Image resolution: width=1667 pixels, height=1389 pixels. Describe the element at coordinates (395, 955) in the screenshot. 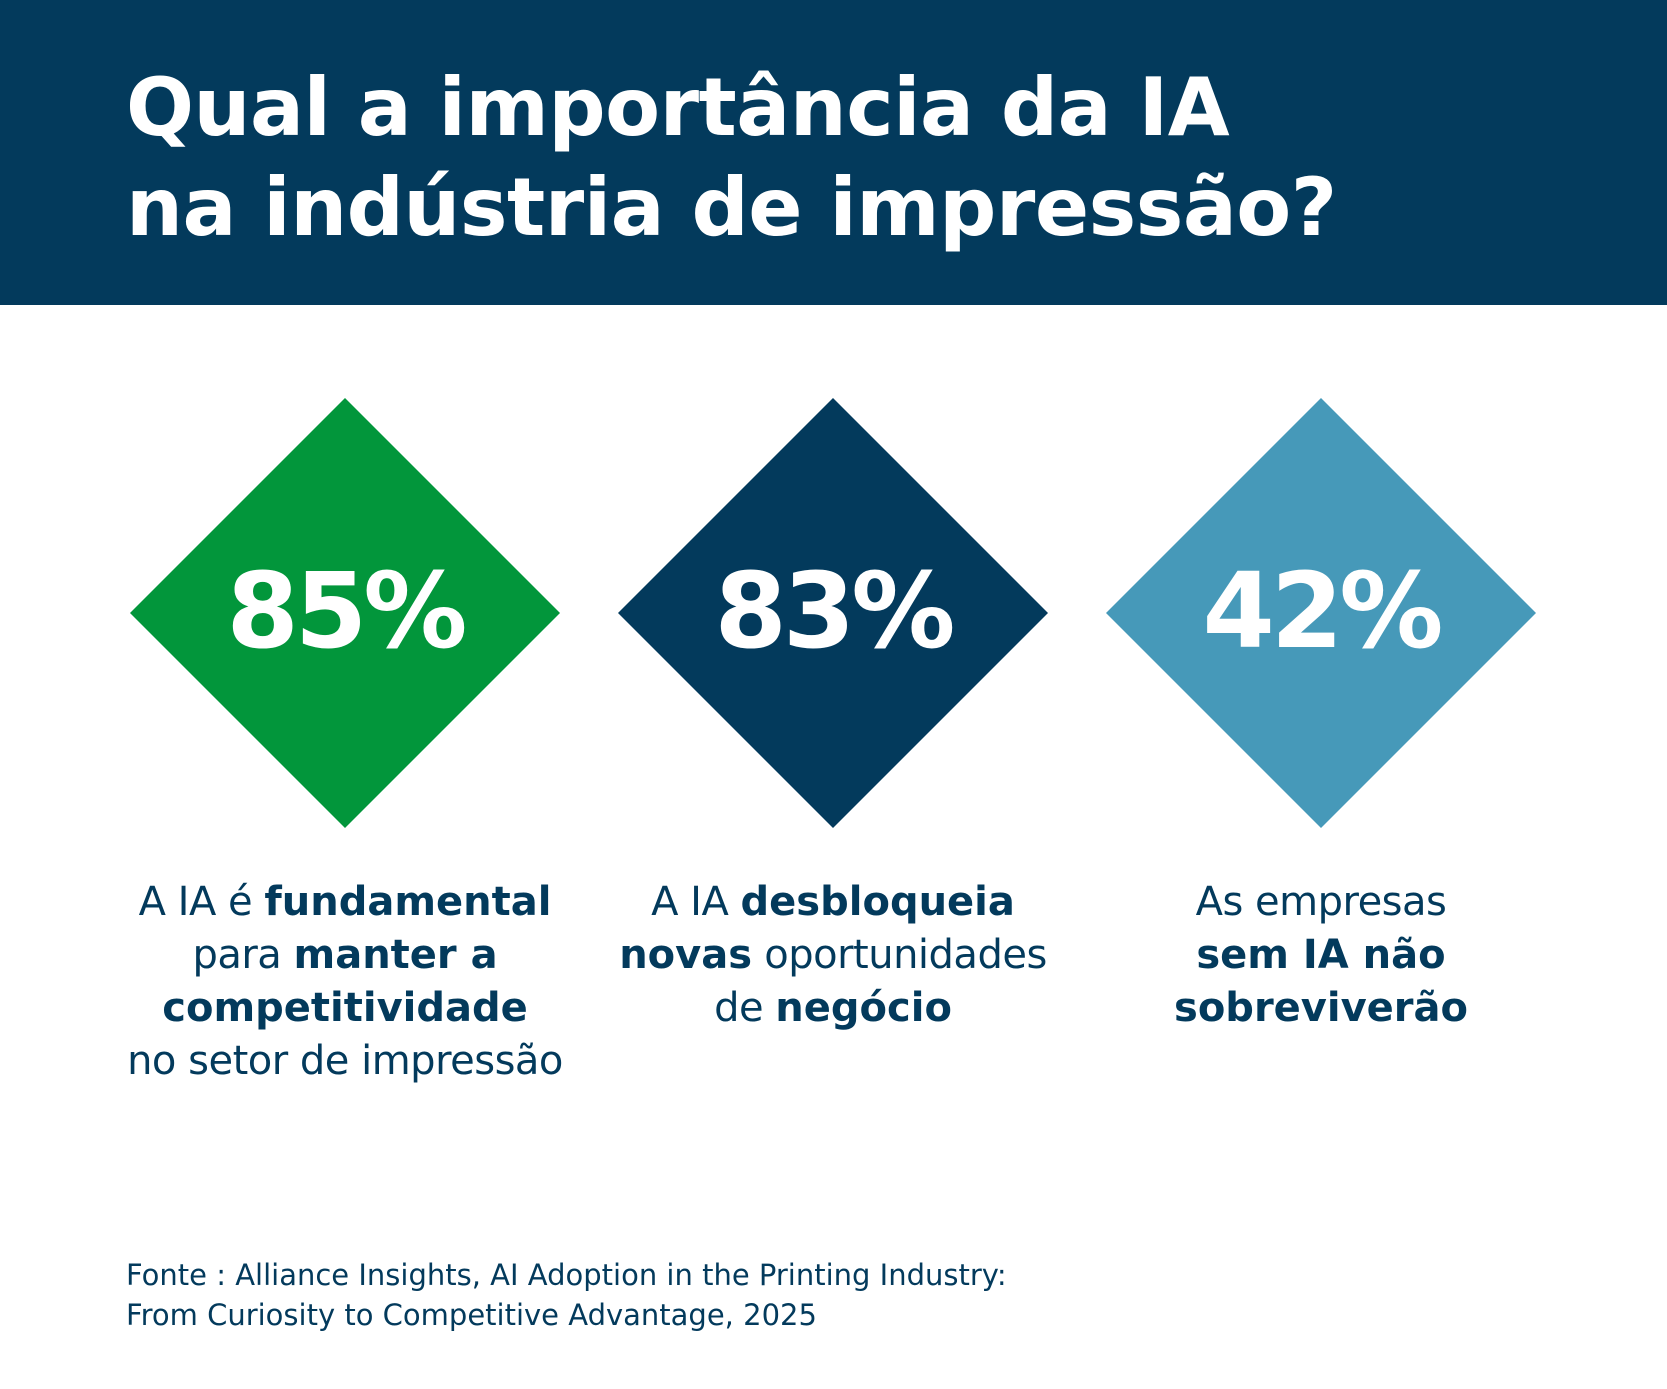

I see `caption-bold: manter a` at that location.